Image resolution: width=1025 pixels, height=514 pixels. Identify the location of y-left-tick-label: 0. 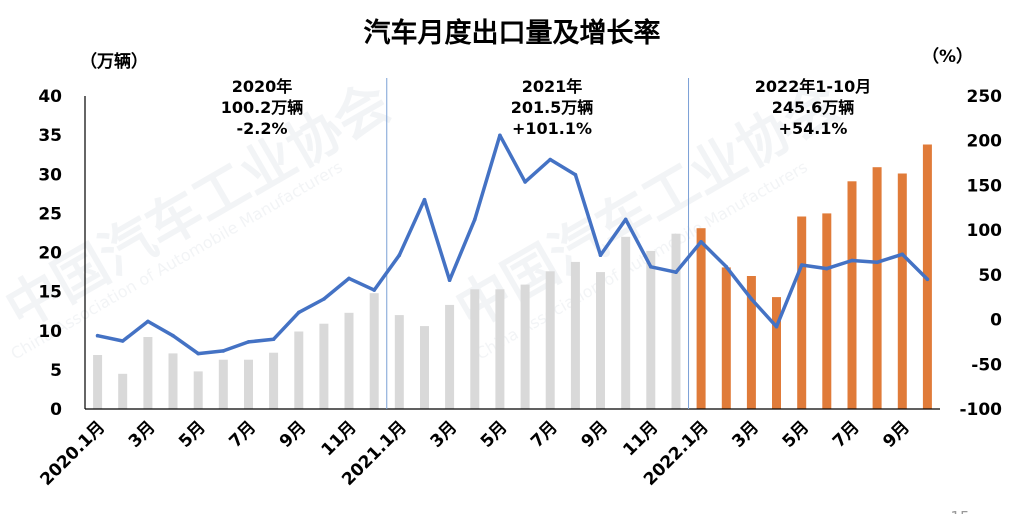
(56, 410).